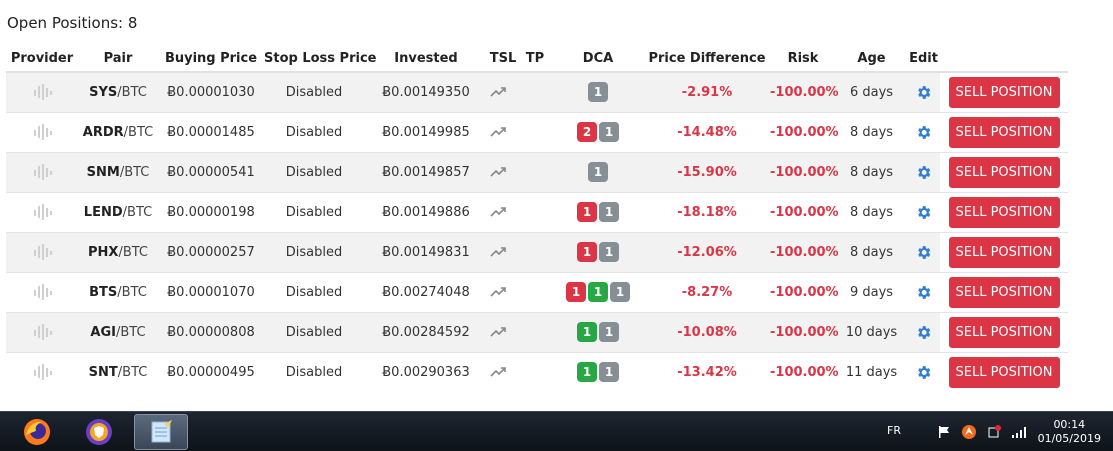 This screenshot has height=451, width=1113. Describe the element at coordinates (99, 432) in the screenshot. I see `browser-shield-icon` at that location.